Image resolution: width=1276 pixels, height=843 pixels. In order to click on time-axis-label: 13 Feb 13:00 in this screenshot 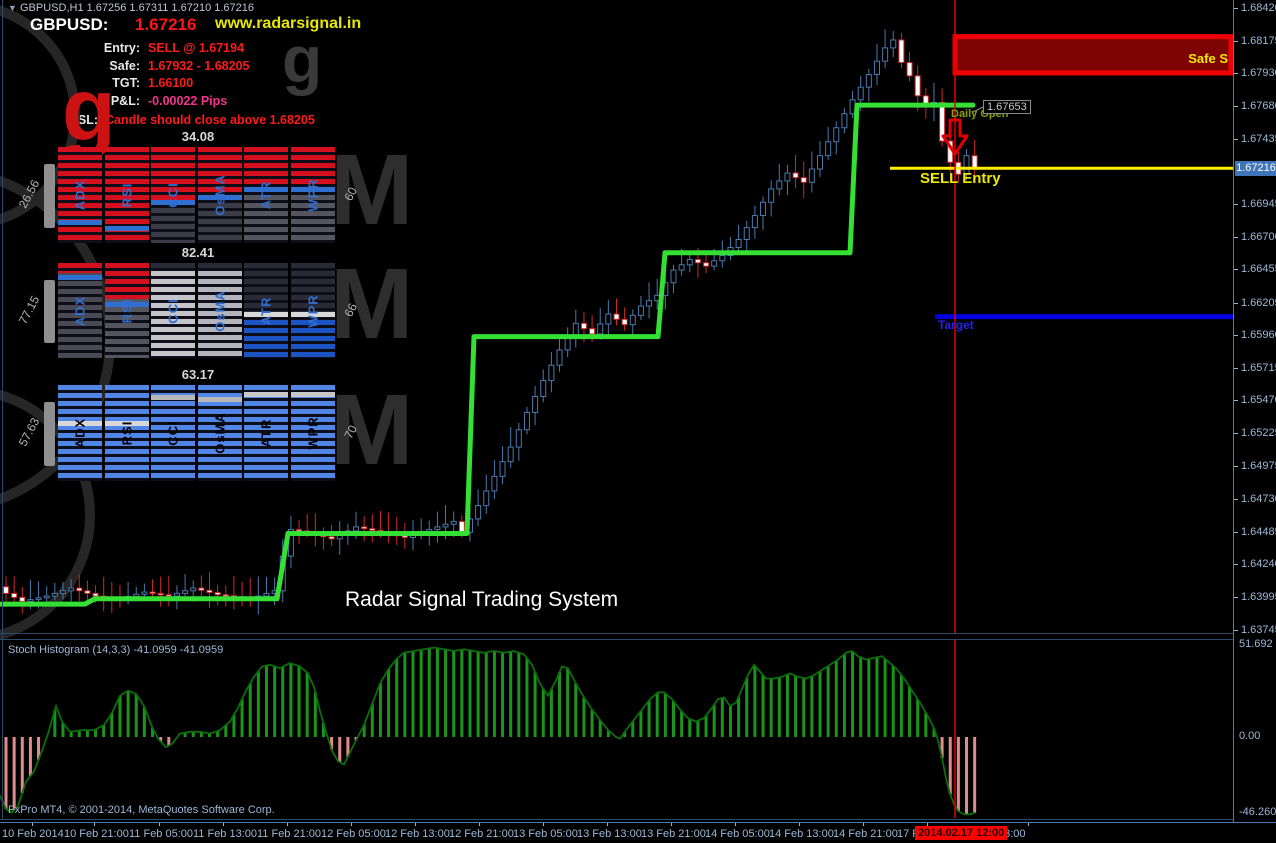, I will do `click(609, 834)`.